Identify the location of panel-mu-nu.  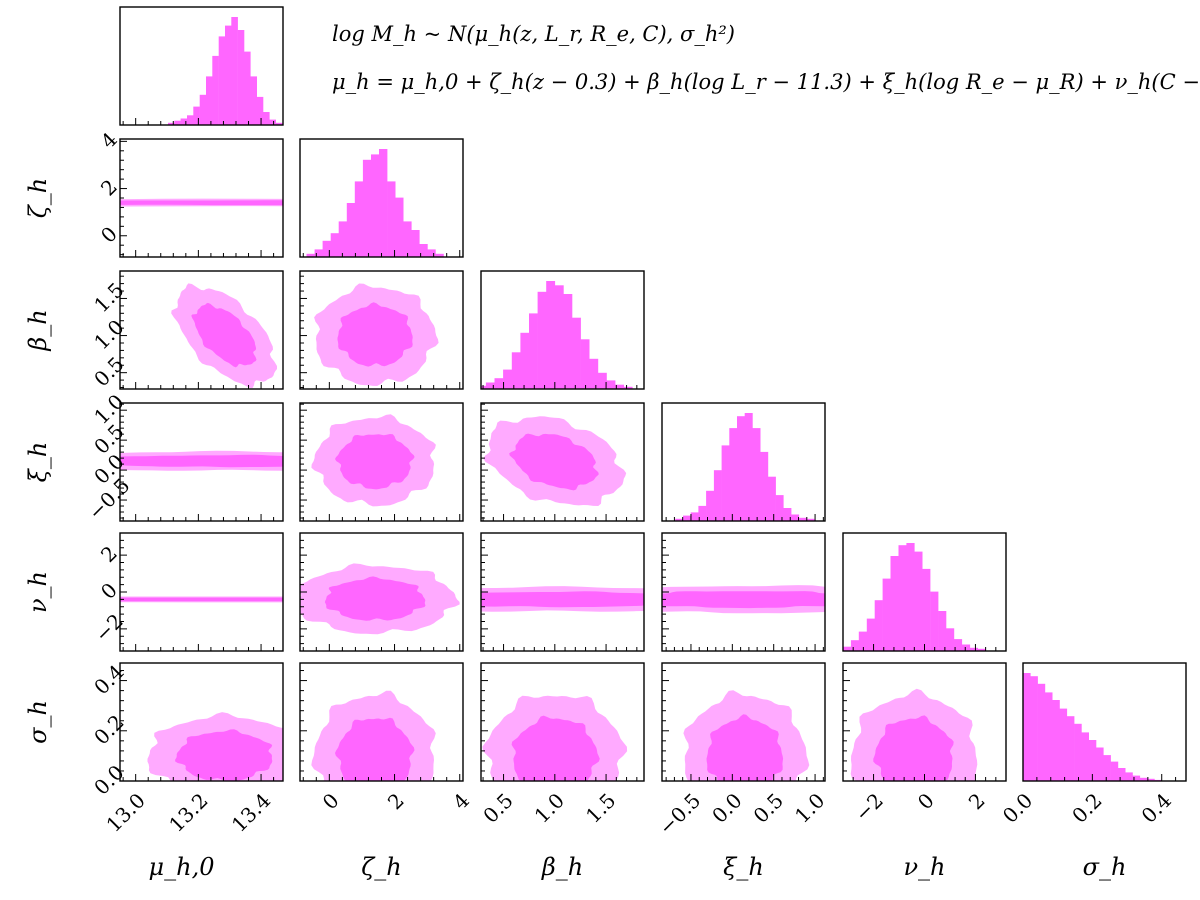
(201, 592).